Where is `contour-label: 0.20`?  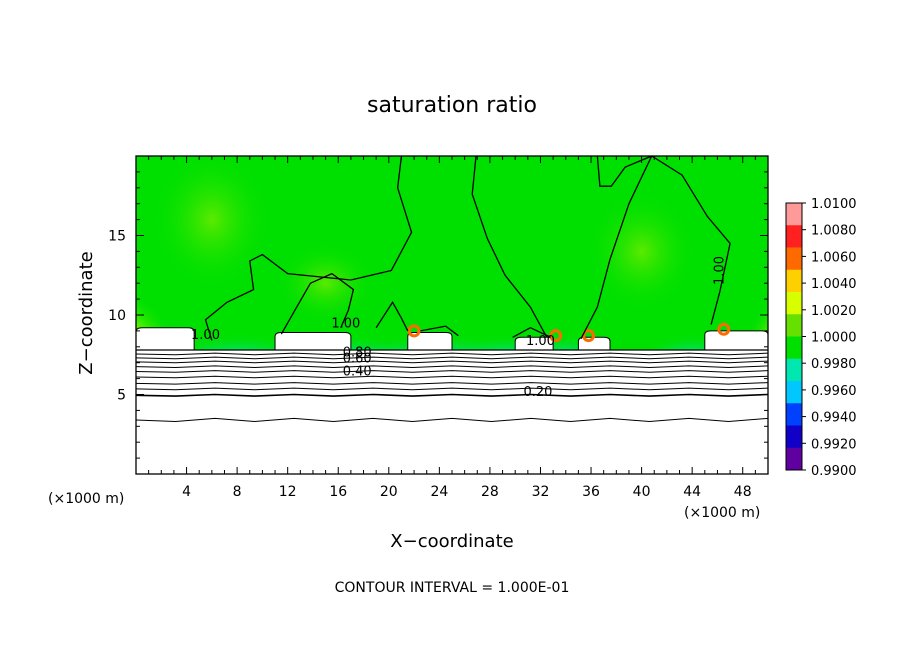 contour-label: 0.20 is located at coordinates (537, 392).